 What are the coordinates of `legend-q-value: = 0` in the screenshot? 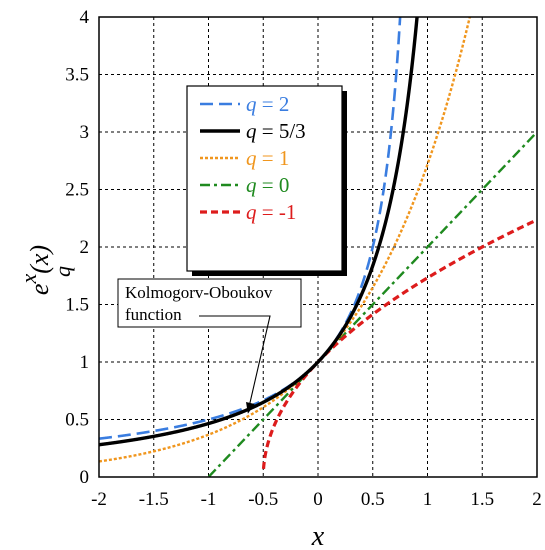 It's located at (273, 185).